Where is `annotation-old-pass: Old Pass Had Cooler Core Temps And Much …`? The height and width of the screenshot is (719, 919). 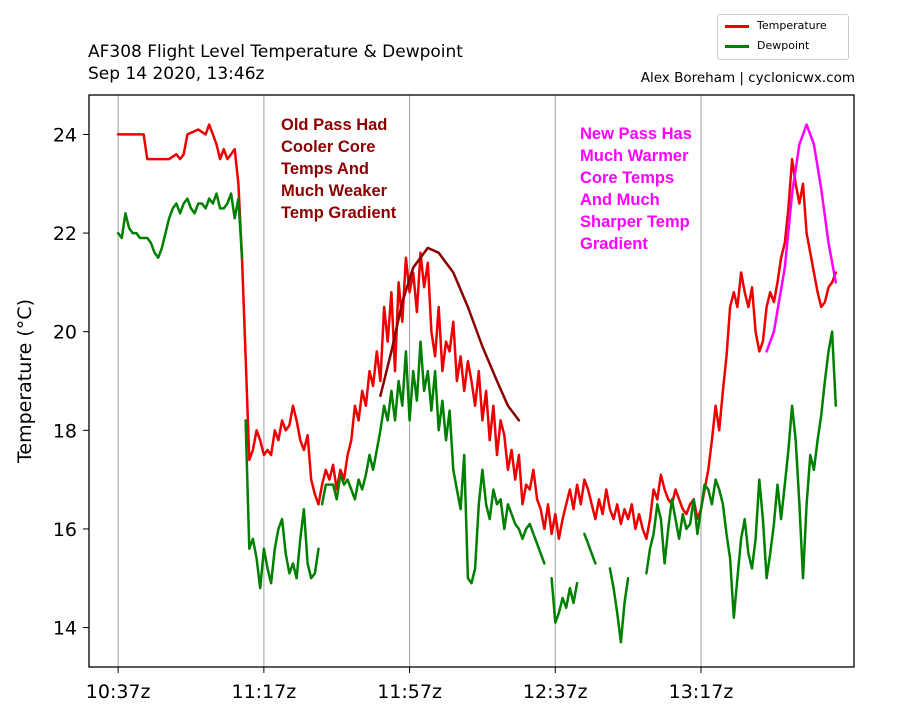
annotation-old-pass: Old Pass Had Cooler Core Temps And Much … is located at coordinates (339, 169).